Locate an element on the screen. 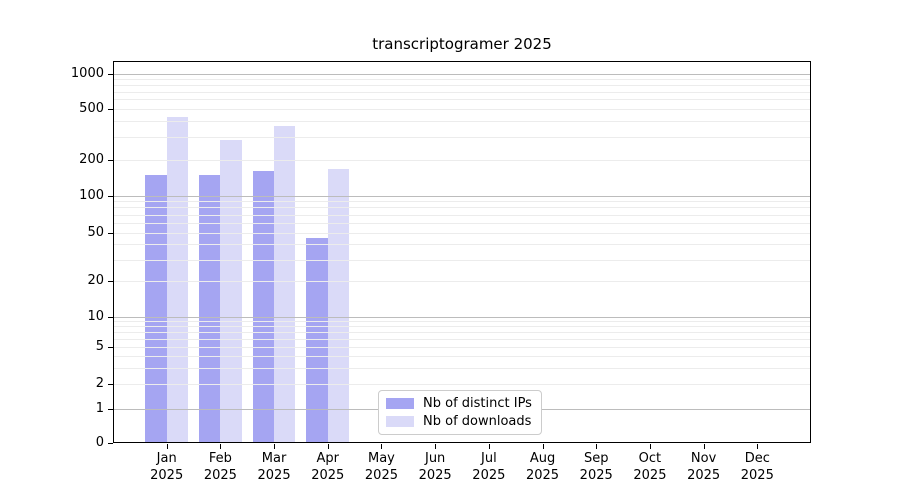 Image resolution: width=900 pixels, height=500 pixels. legend-row-downloads: Nb of downloads is located at coordinates (459, 421).